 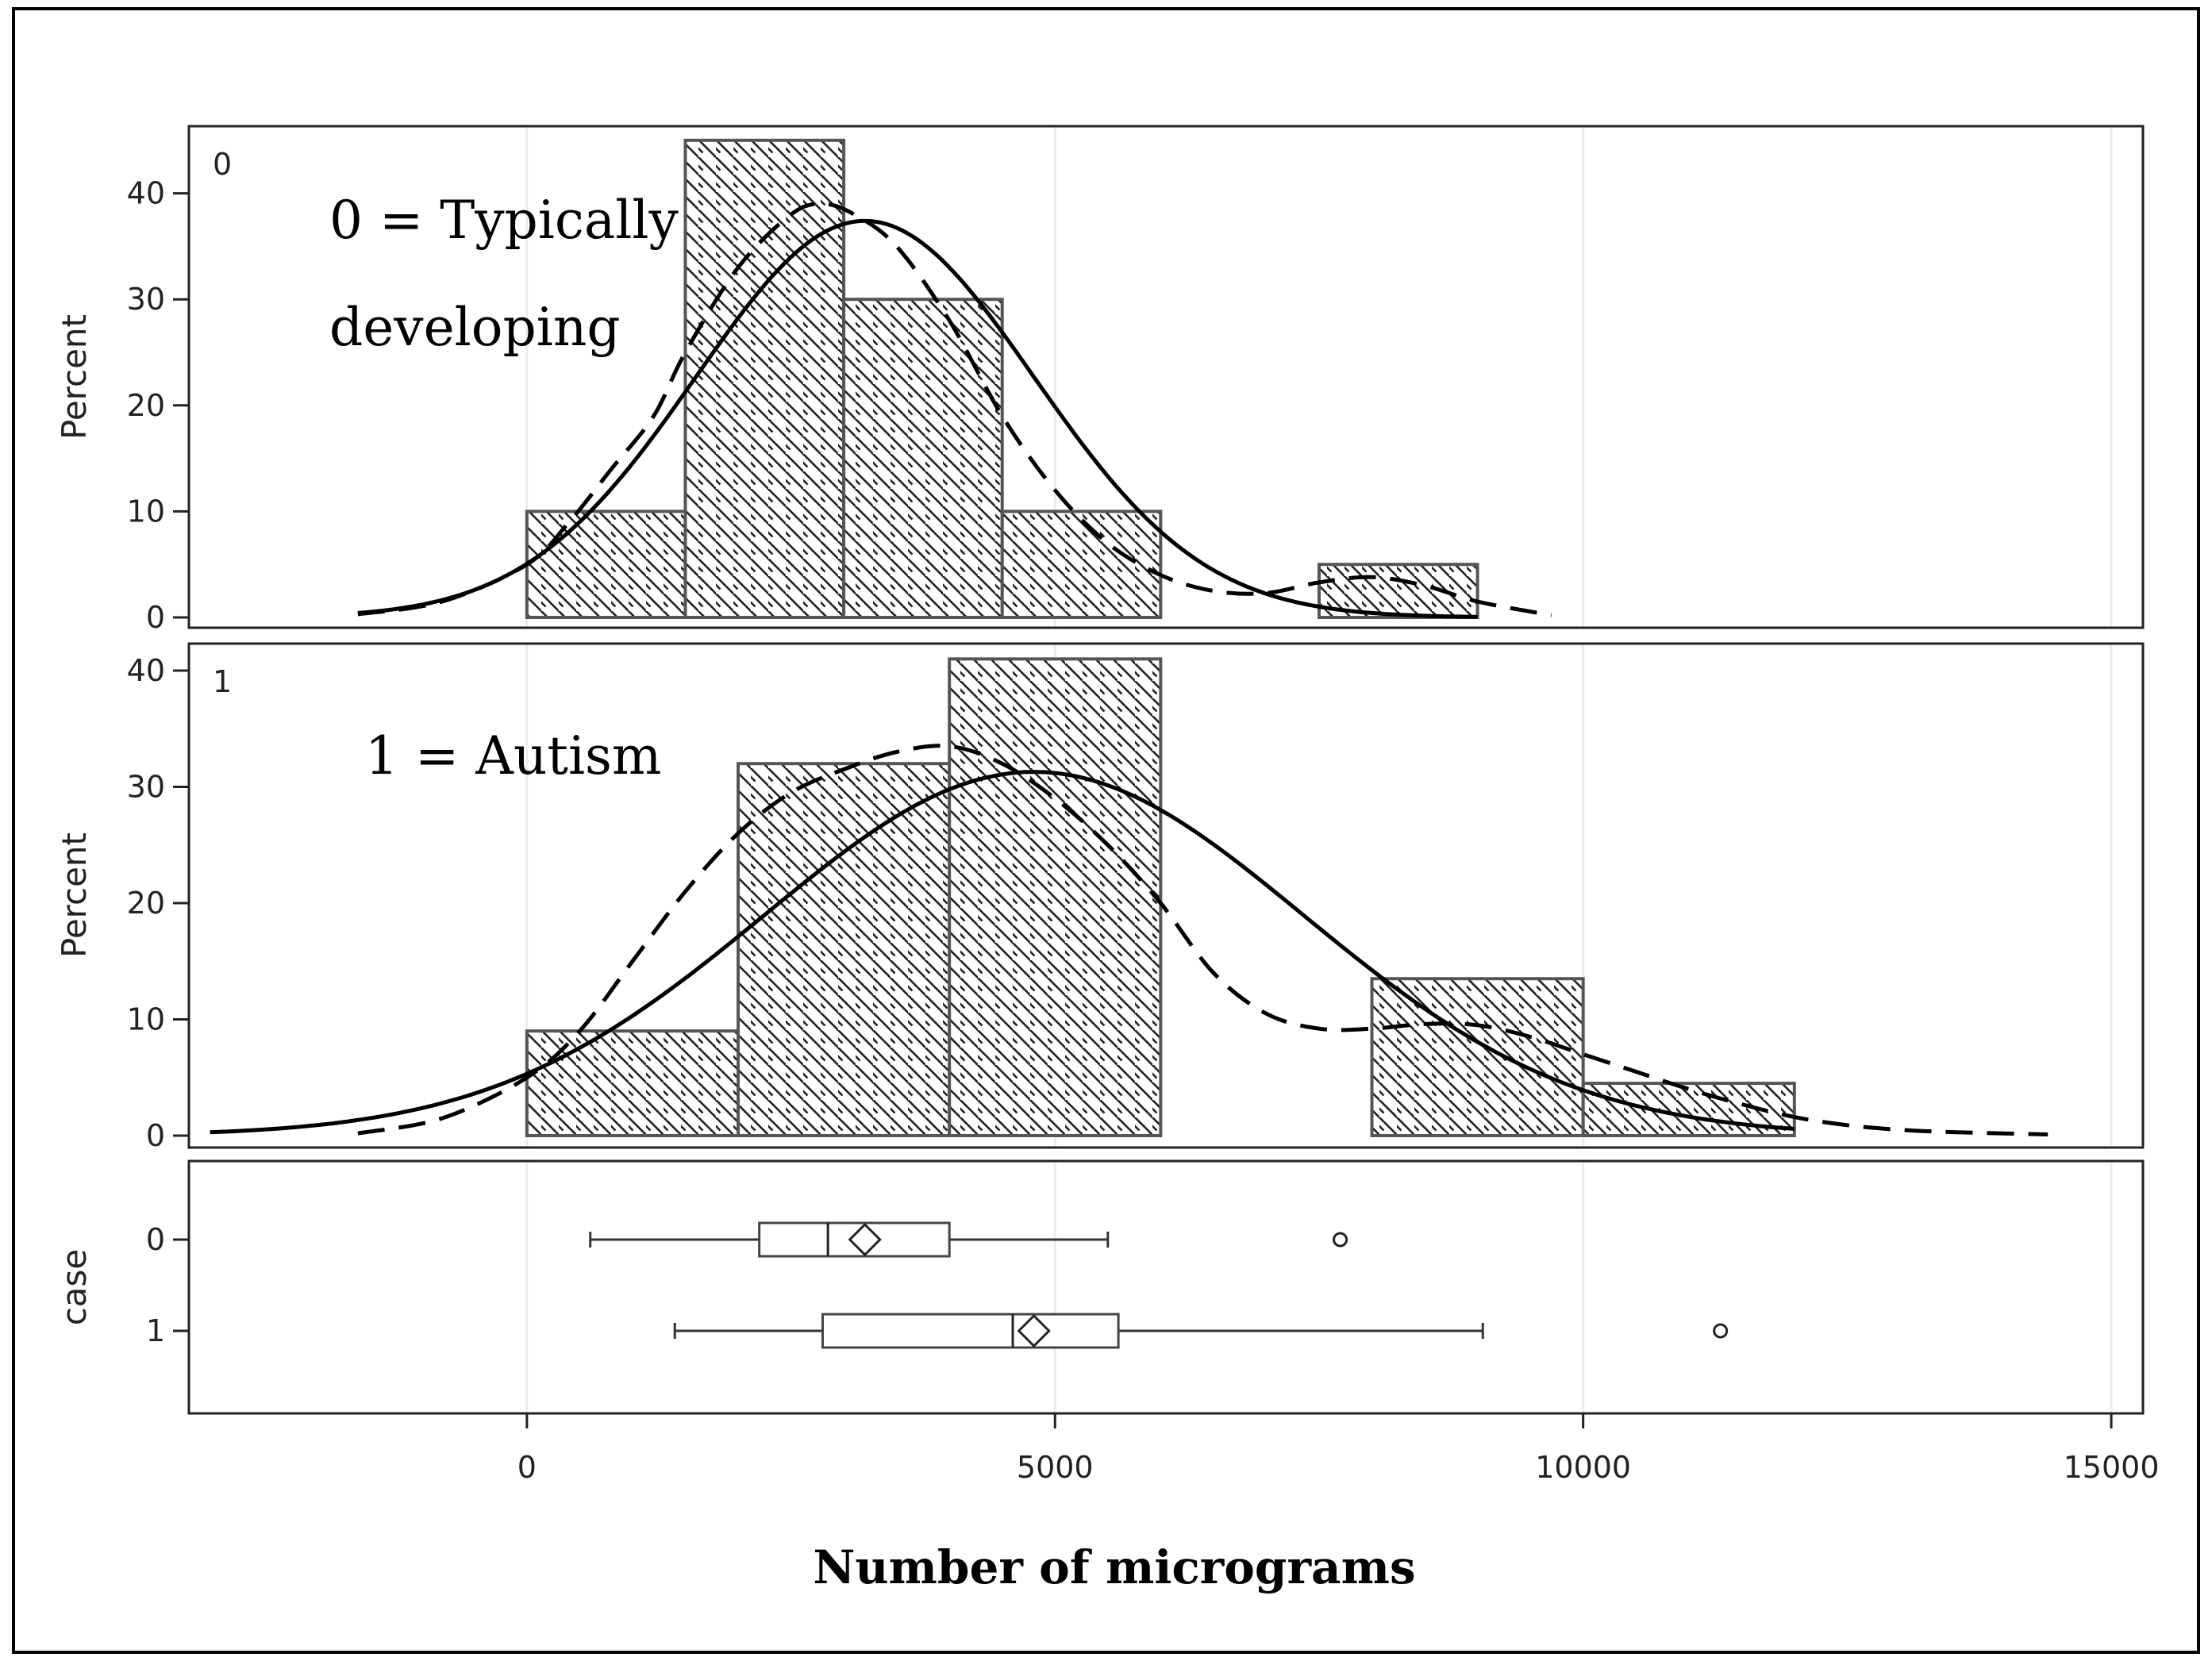 I want to click on boxplot-panel: 0 1 case, so click(x=1100, y=1287).